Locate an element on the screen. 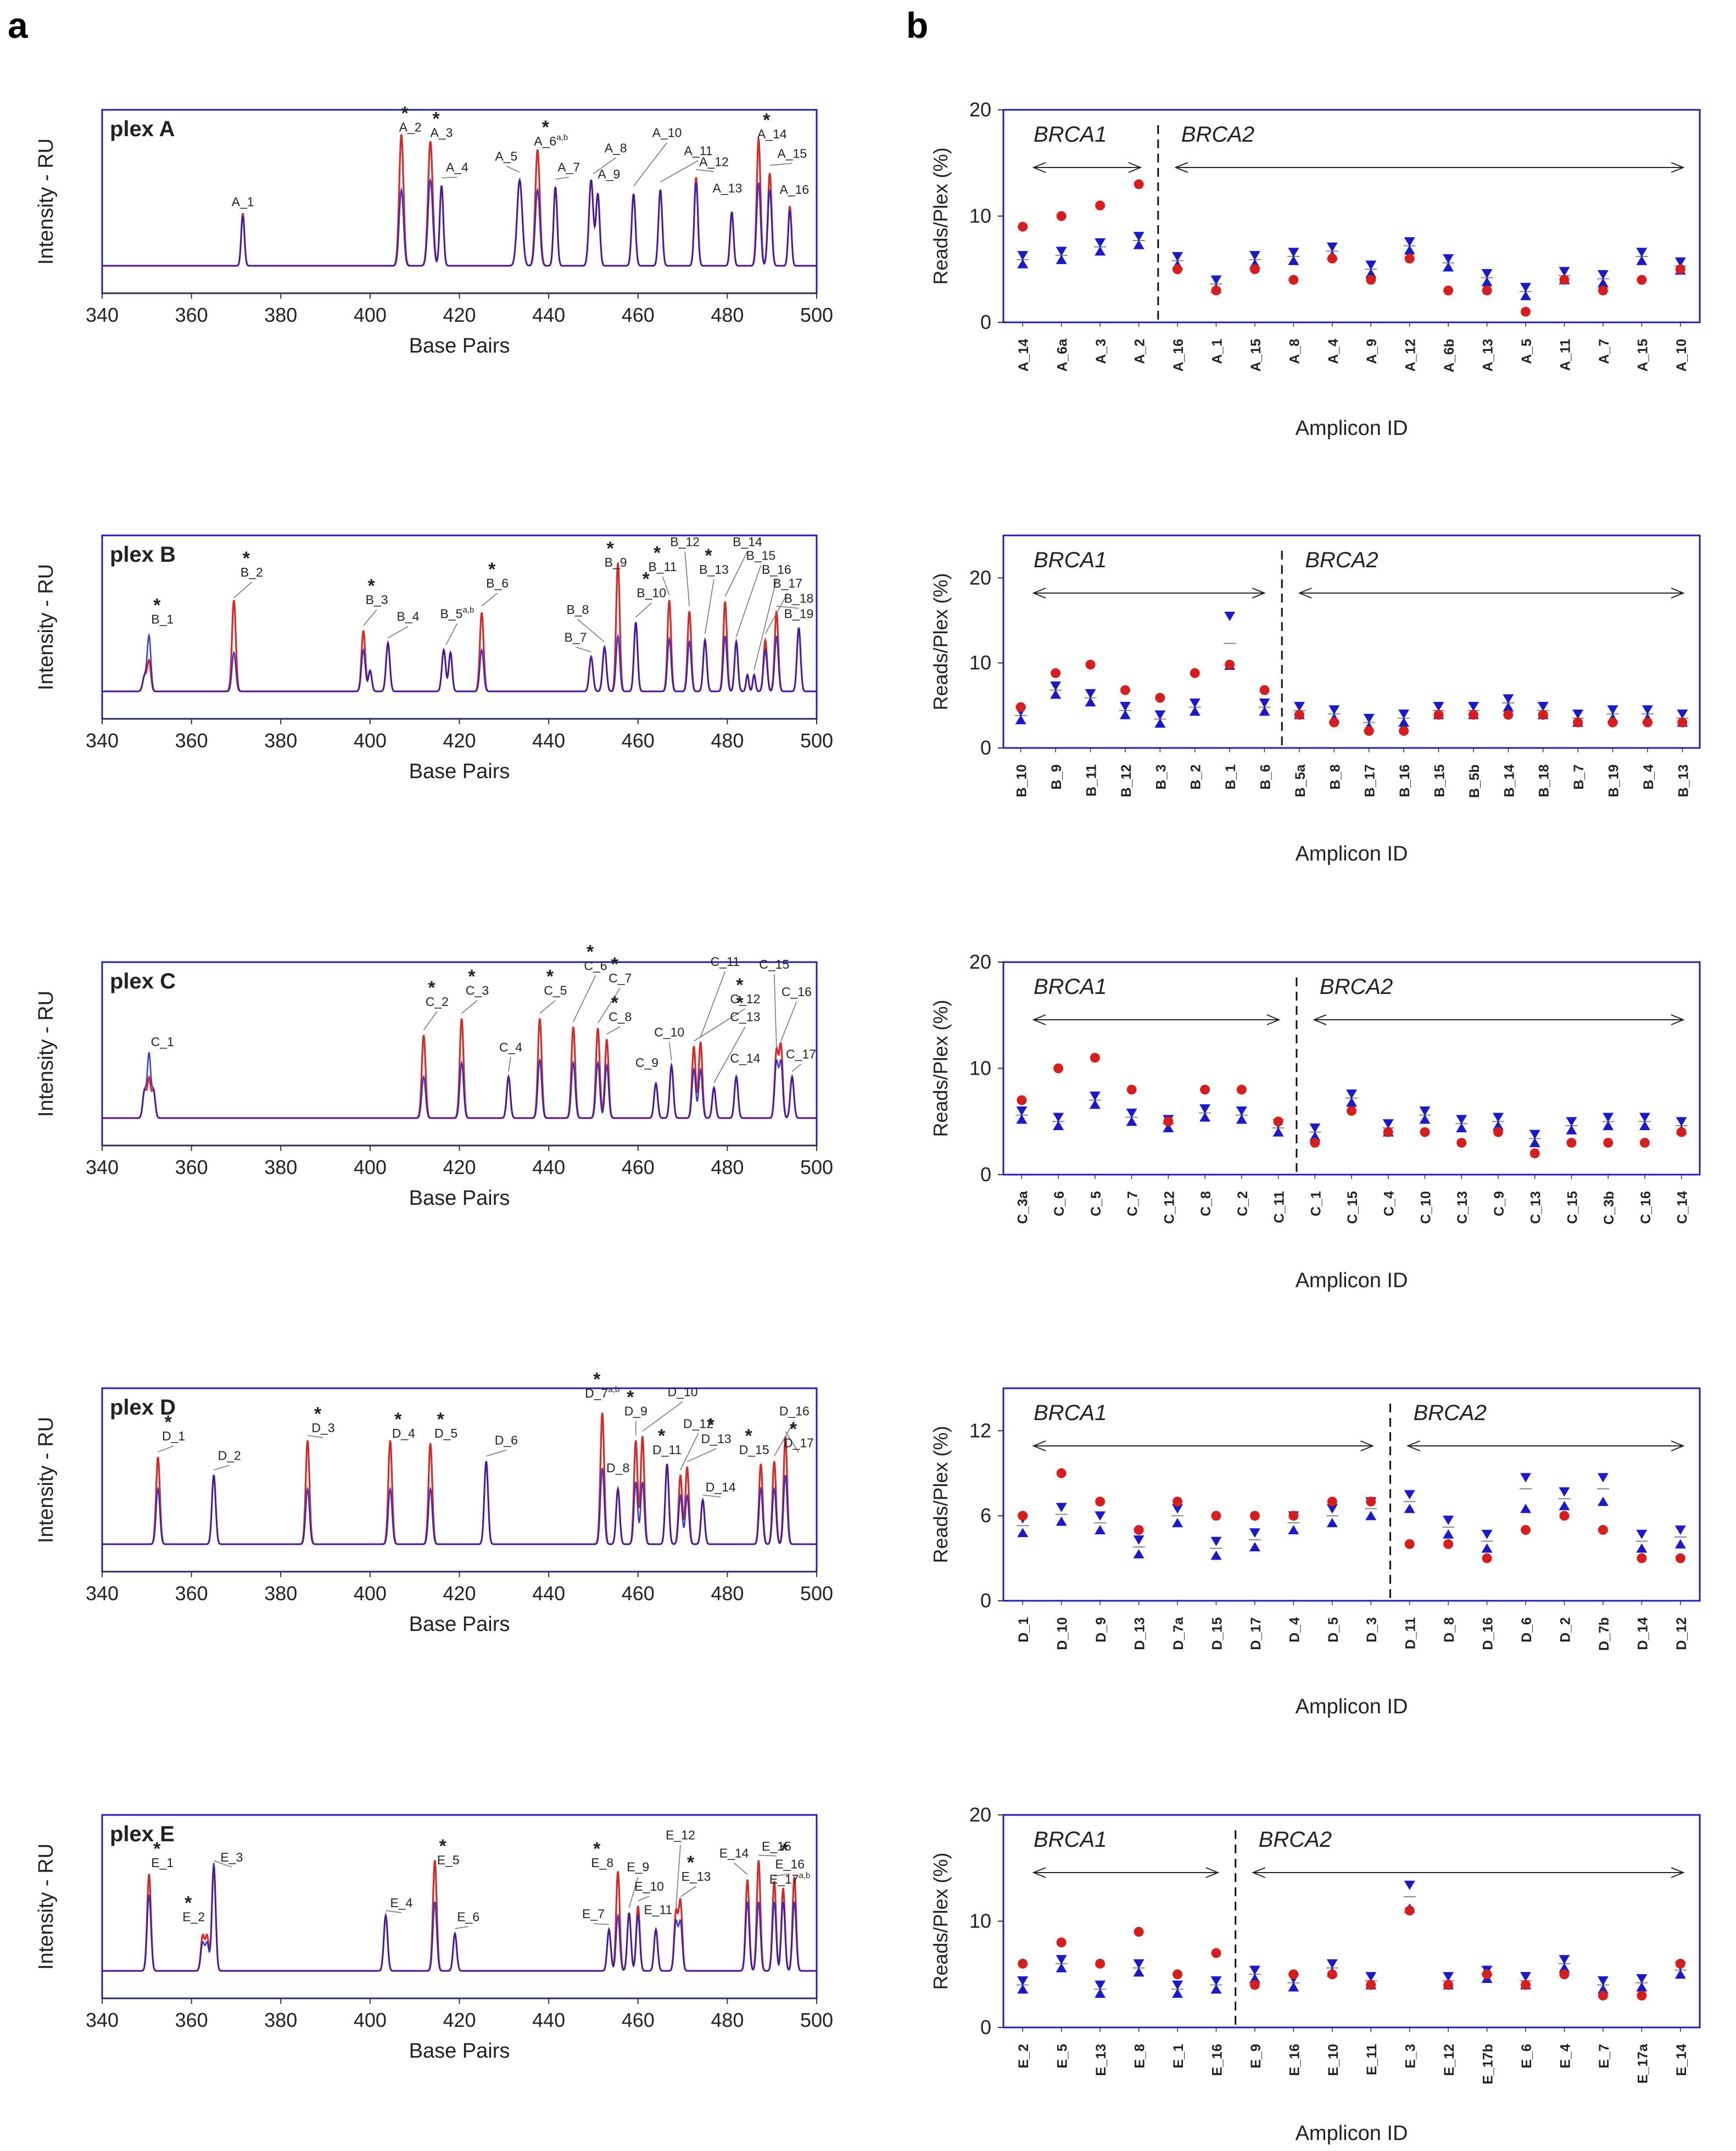 The width and height of the screenshot is (1736, 2151). peak-label: C_14 is located at coordinates (745, 1058).